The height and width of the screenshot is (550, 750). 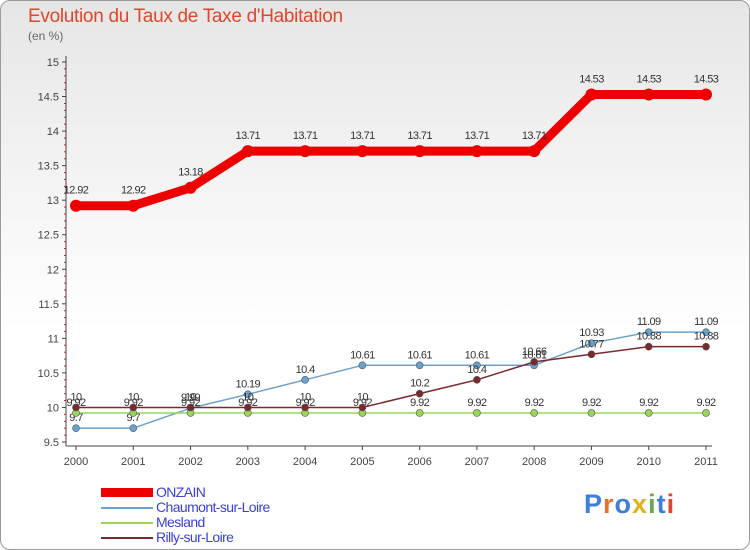 I want to click on y-tick-label: 15, so click(x=53, y=63).